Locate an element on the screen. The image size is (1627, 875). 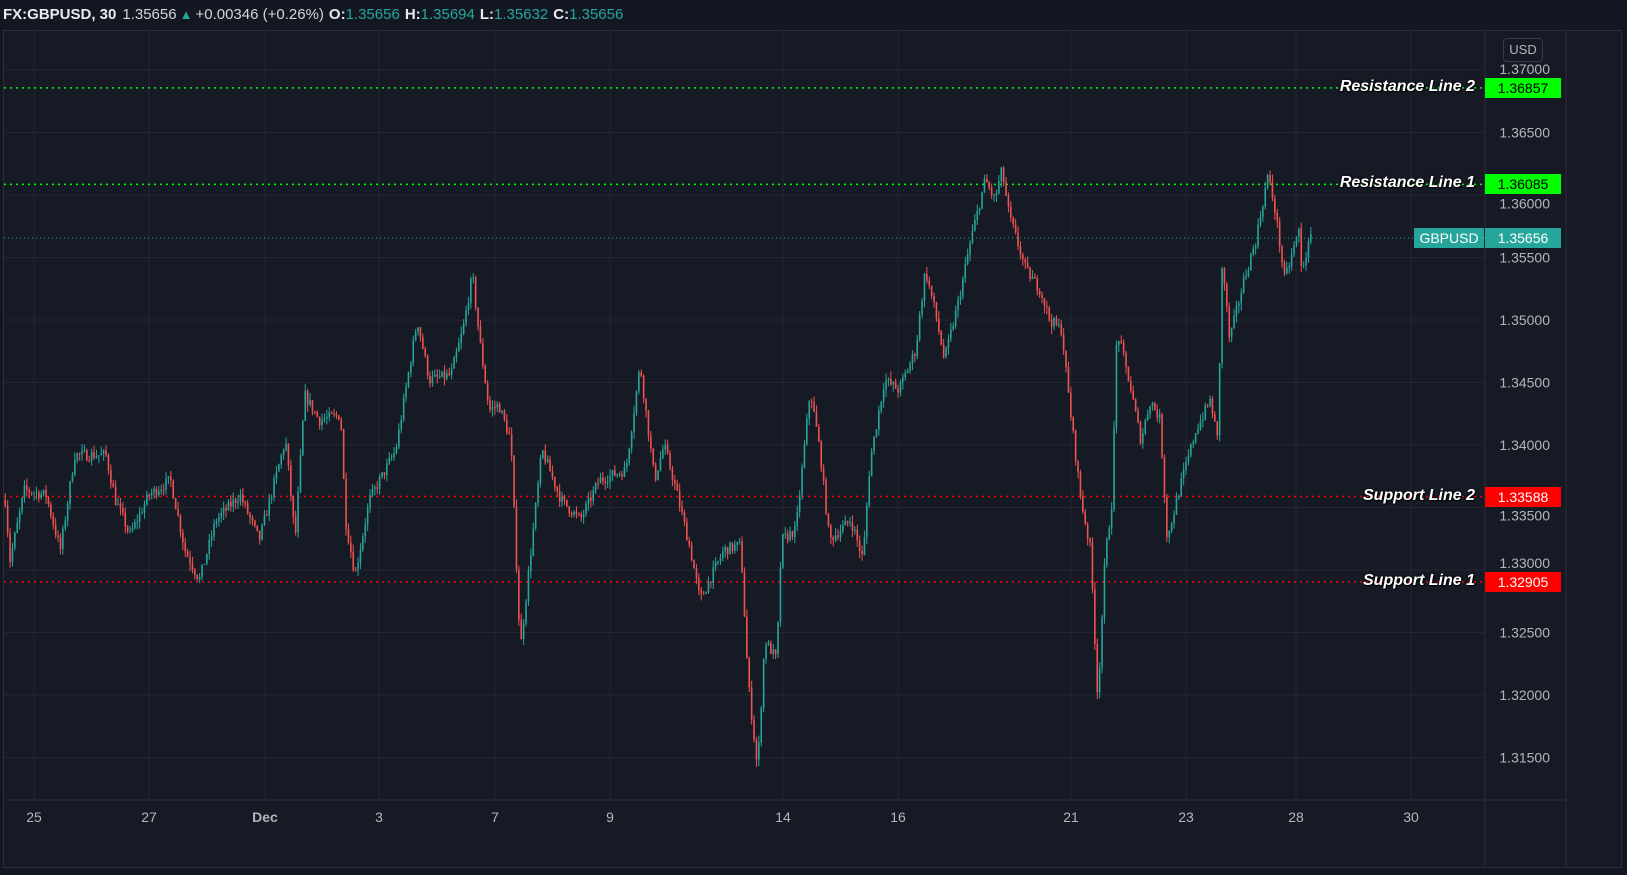
support-price-tag: 1.32905 is located at coordinates (1523, 581).